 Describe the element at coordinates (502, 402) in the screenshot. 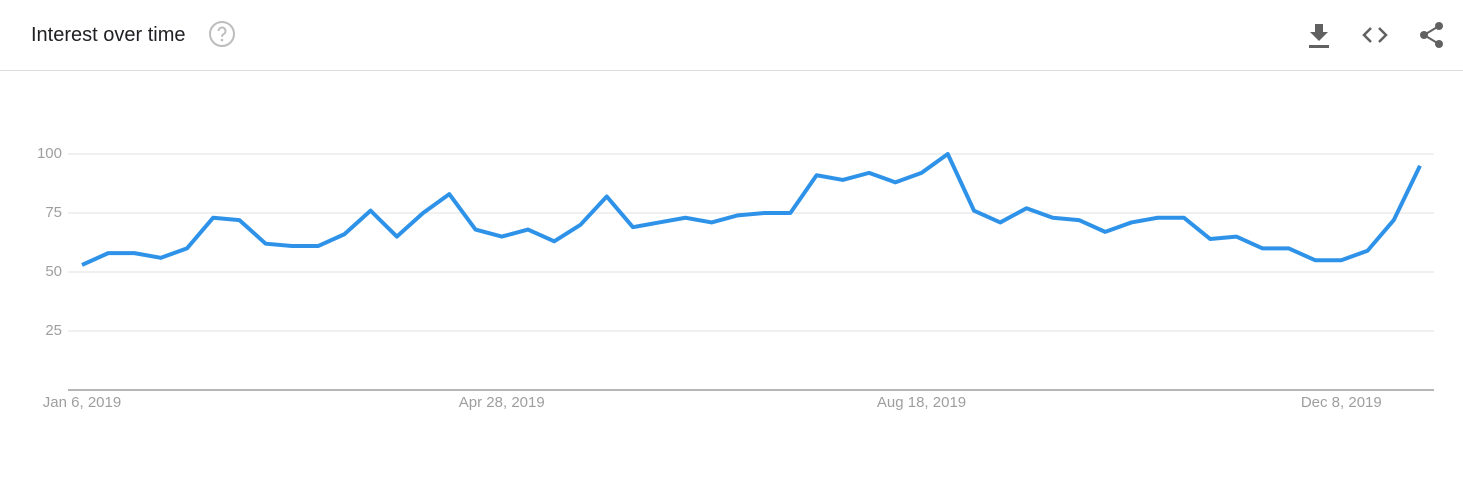

I see `x-tick-label: Apr 28, 2019` at that location.